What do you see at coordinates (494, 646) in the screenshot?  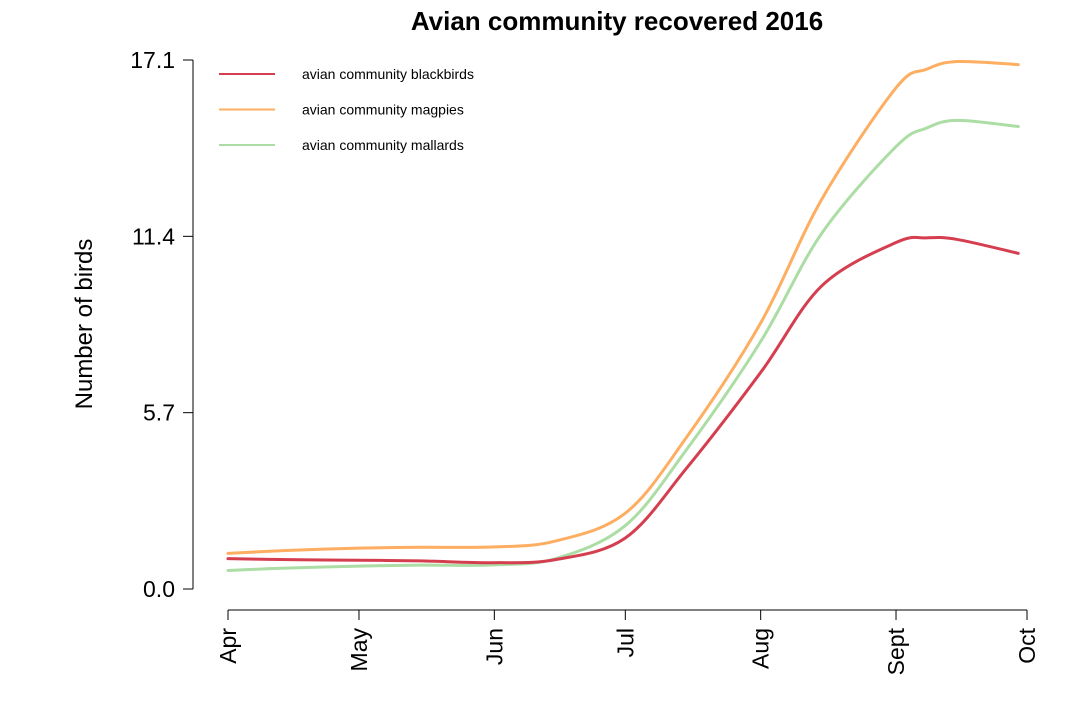 I see `x-tick-label: Jun` at bounding box center [494, 646].